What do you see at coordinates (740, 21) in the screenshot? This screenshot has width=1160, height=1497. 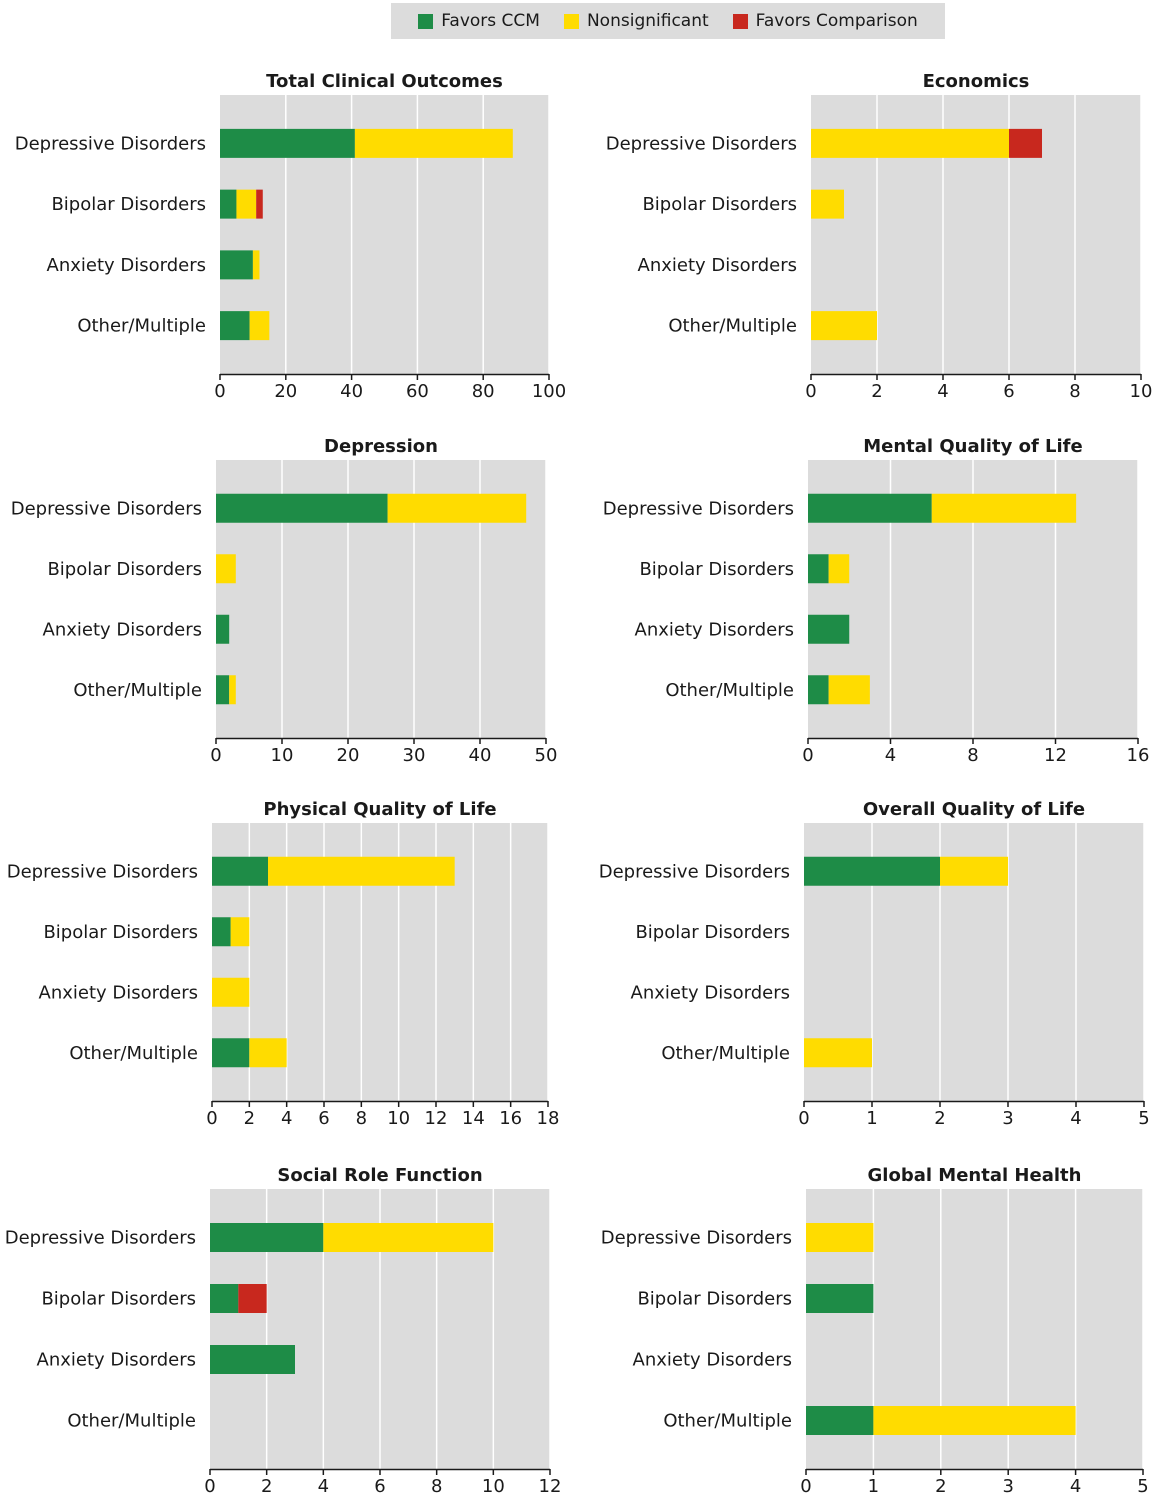 I see `legend-swatch-favors-comparison` at bounding box center [740, 21].